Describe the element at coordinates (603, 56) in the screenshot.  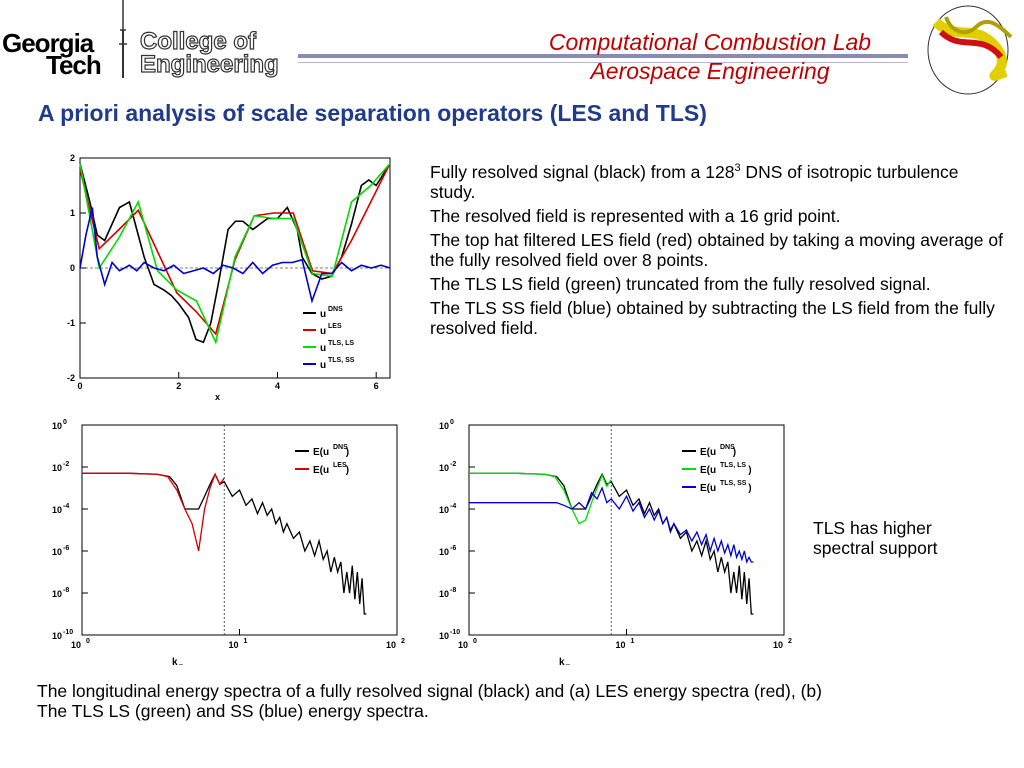
I see `header-rule` at that location.